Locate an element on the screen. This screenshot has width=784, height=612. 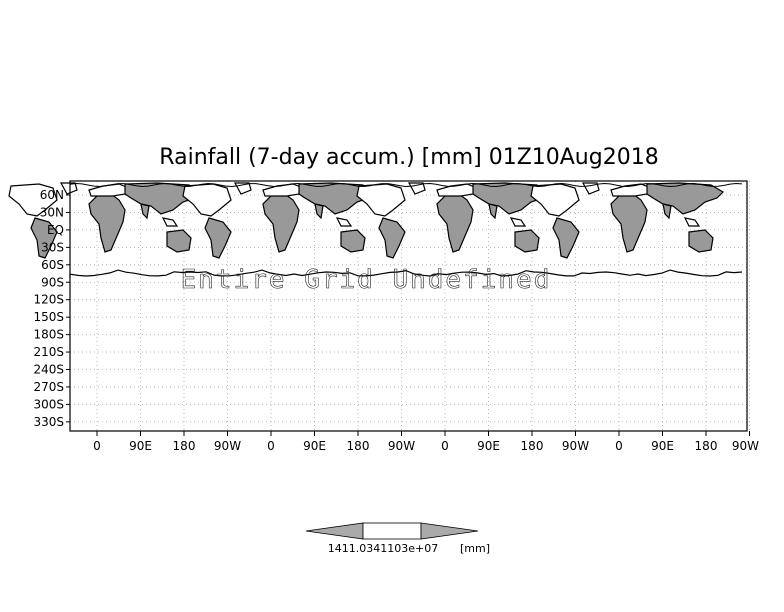
colorbar-left-triangle is located at coordinates (334, 531).